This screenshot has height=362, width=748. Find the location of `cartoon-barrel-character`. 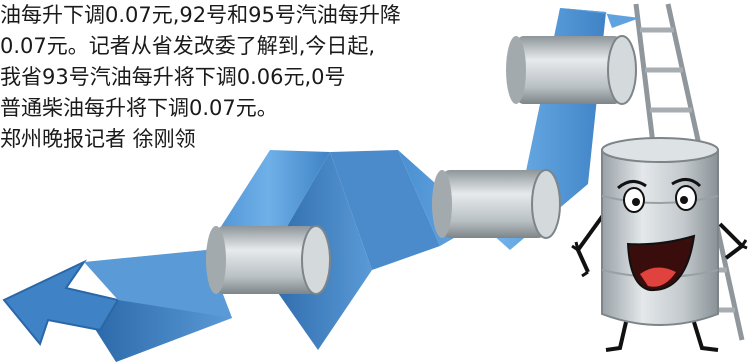

cartoon-barrel-character is located at coordinates (659, 244).